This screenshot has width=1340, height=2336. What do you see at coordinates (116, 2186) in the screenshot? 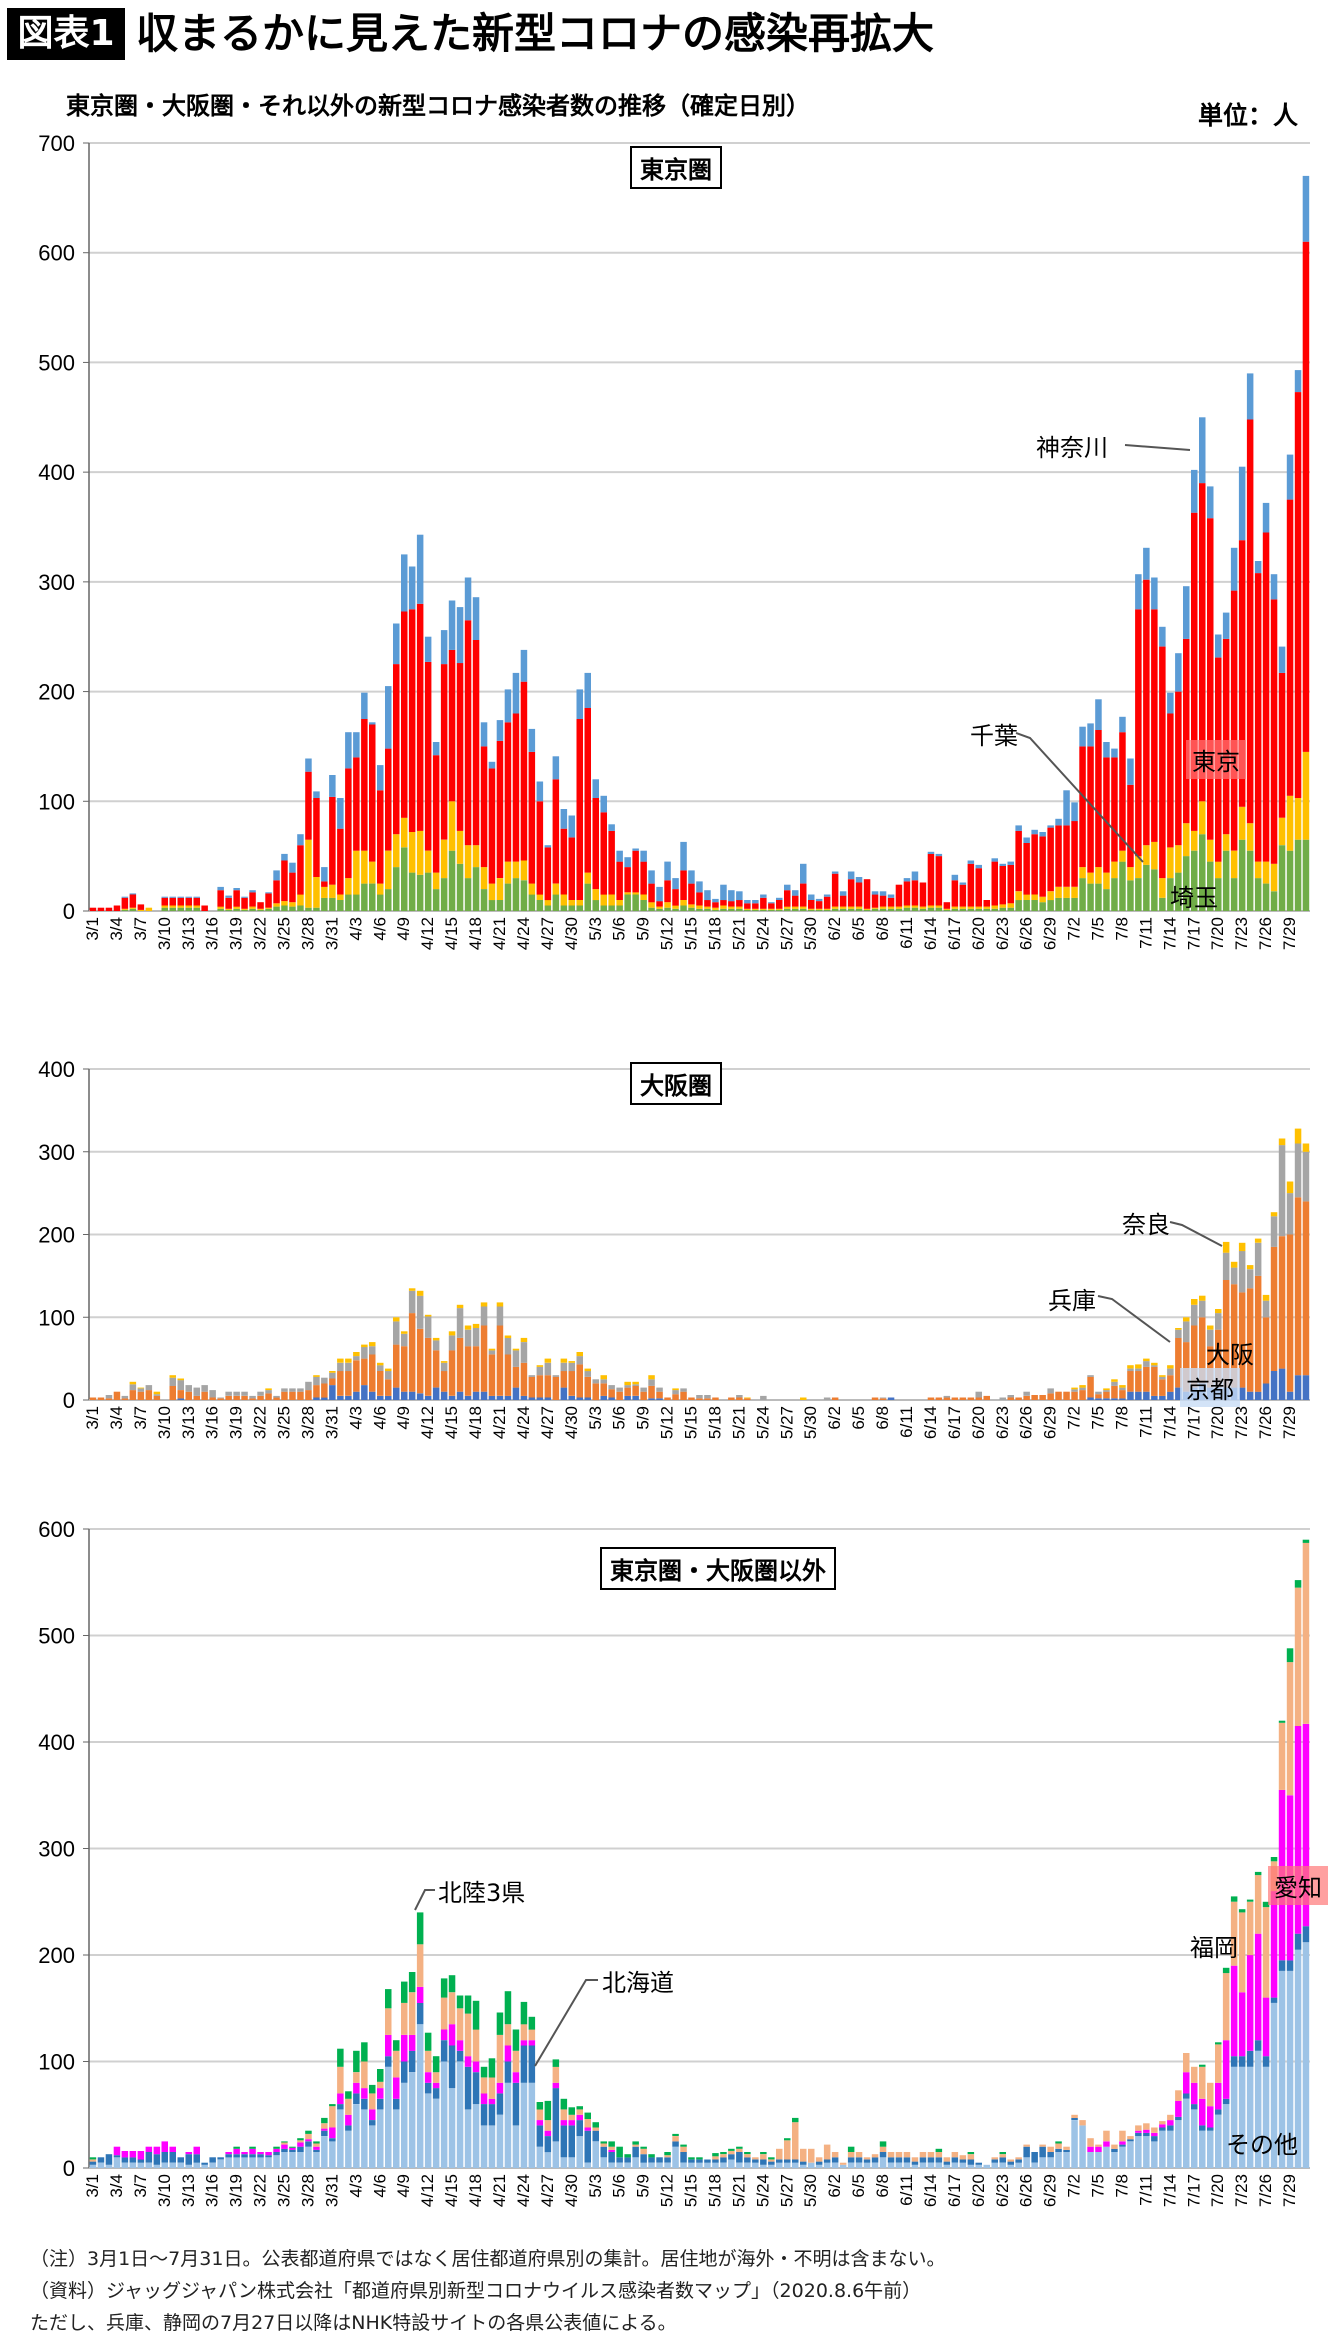
I see `x-tick-label: 3/4` at bounding box center [116, 2186].